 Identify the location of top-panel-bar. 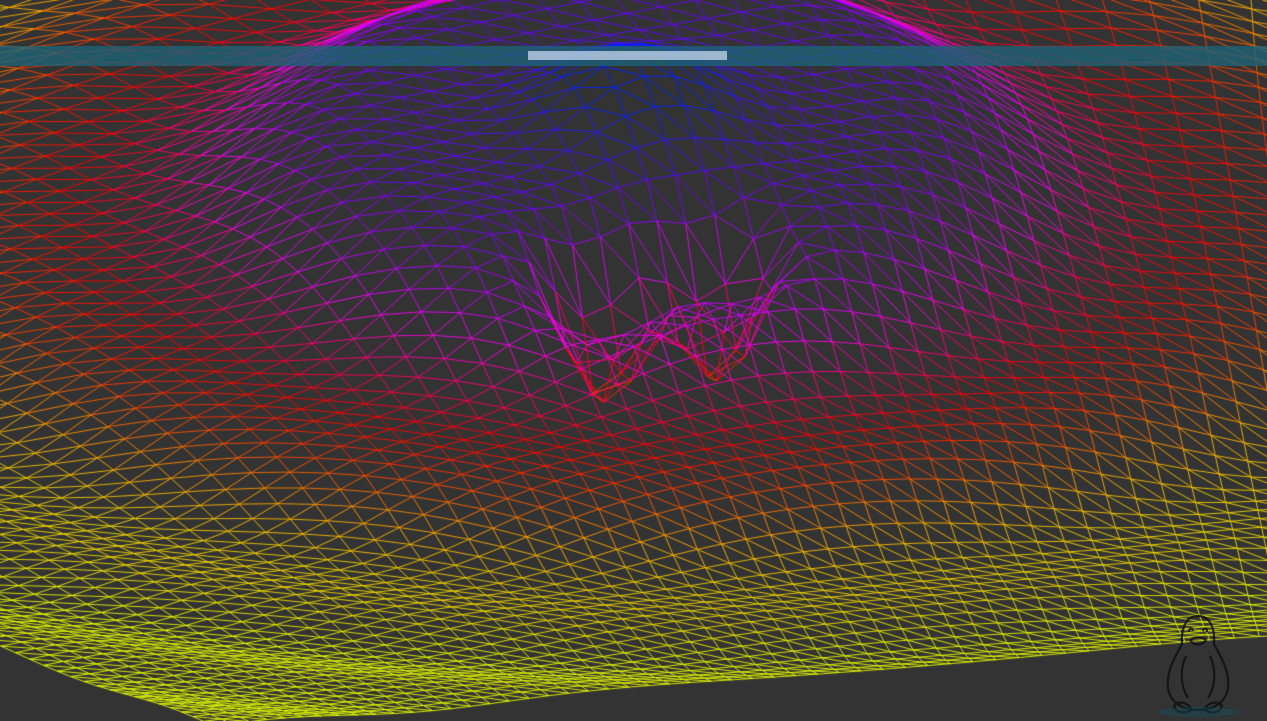
(633, 56).